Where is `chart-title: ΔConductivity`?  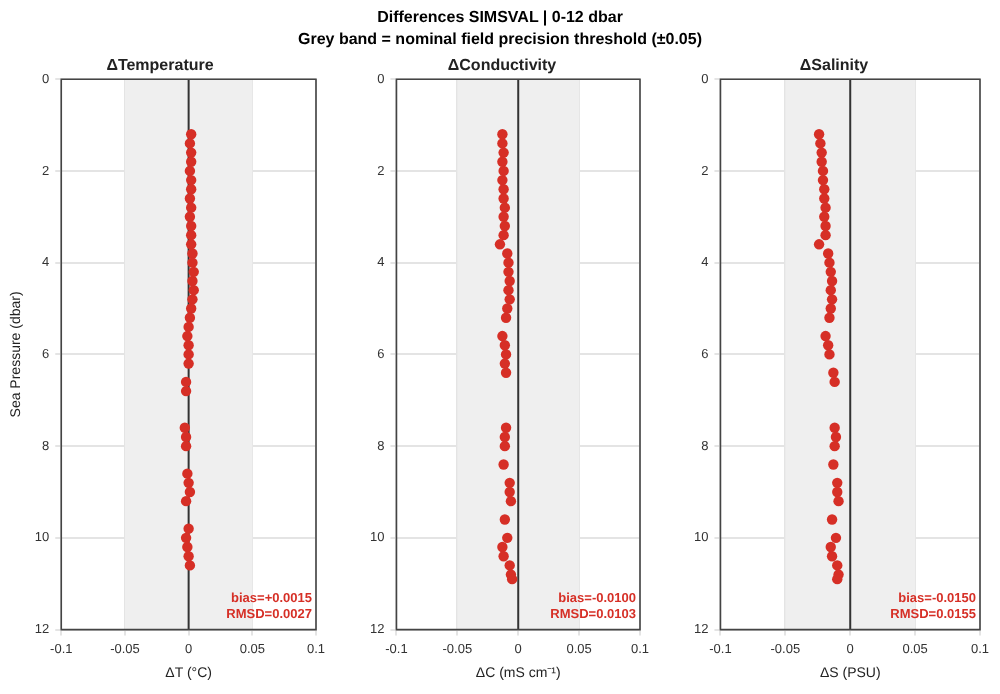
chart-title: ΔConductivity is located at coordinates (502, 65).